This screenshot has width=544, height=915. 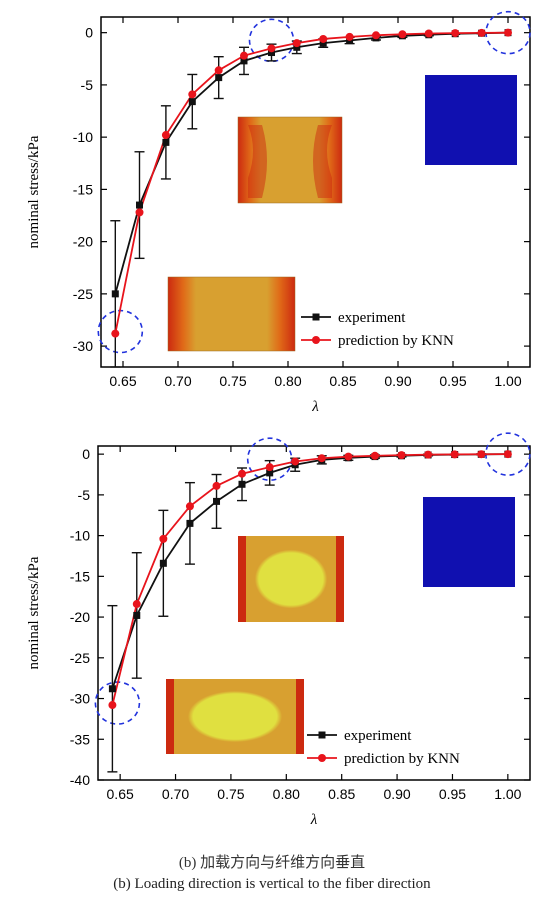 I want to click on fem-inset-compressed, so click(x=235, y=716).